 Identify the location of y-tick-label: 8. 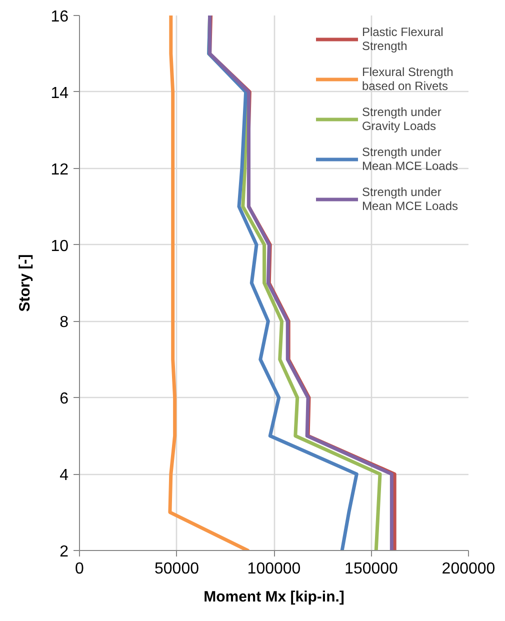
(64, 323).